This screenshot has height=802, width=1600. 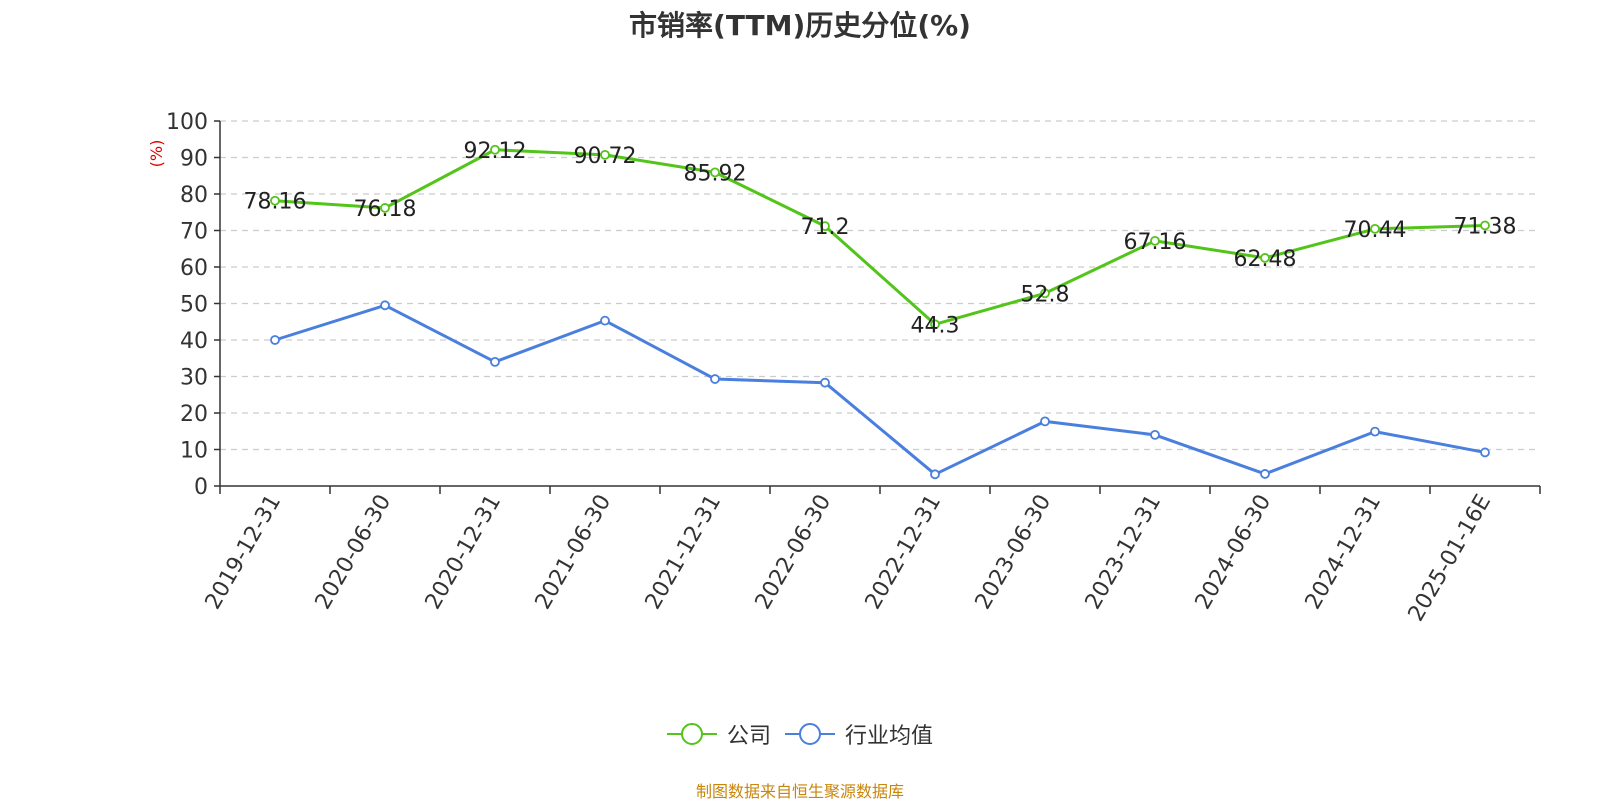 I want to click on x-tick-label: 2024-06-30, so click(x=1234, y=552).